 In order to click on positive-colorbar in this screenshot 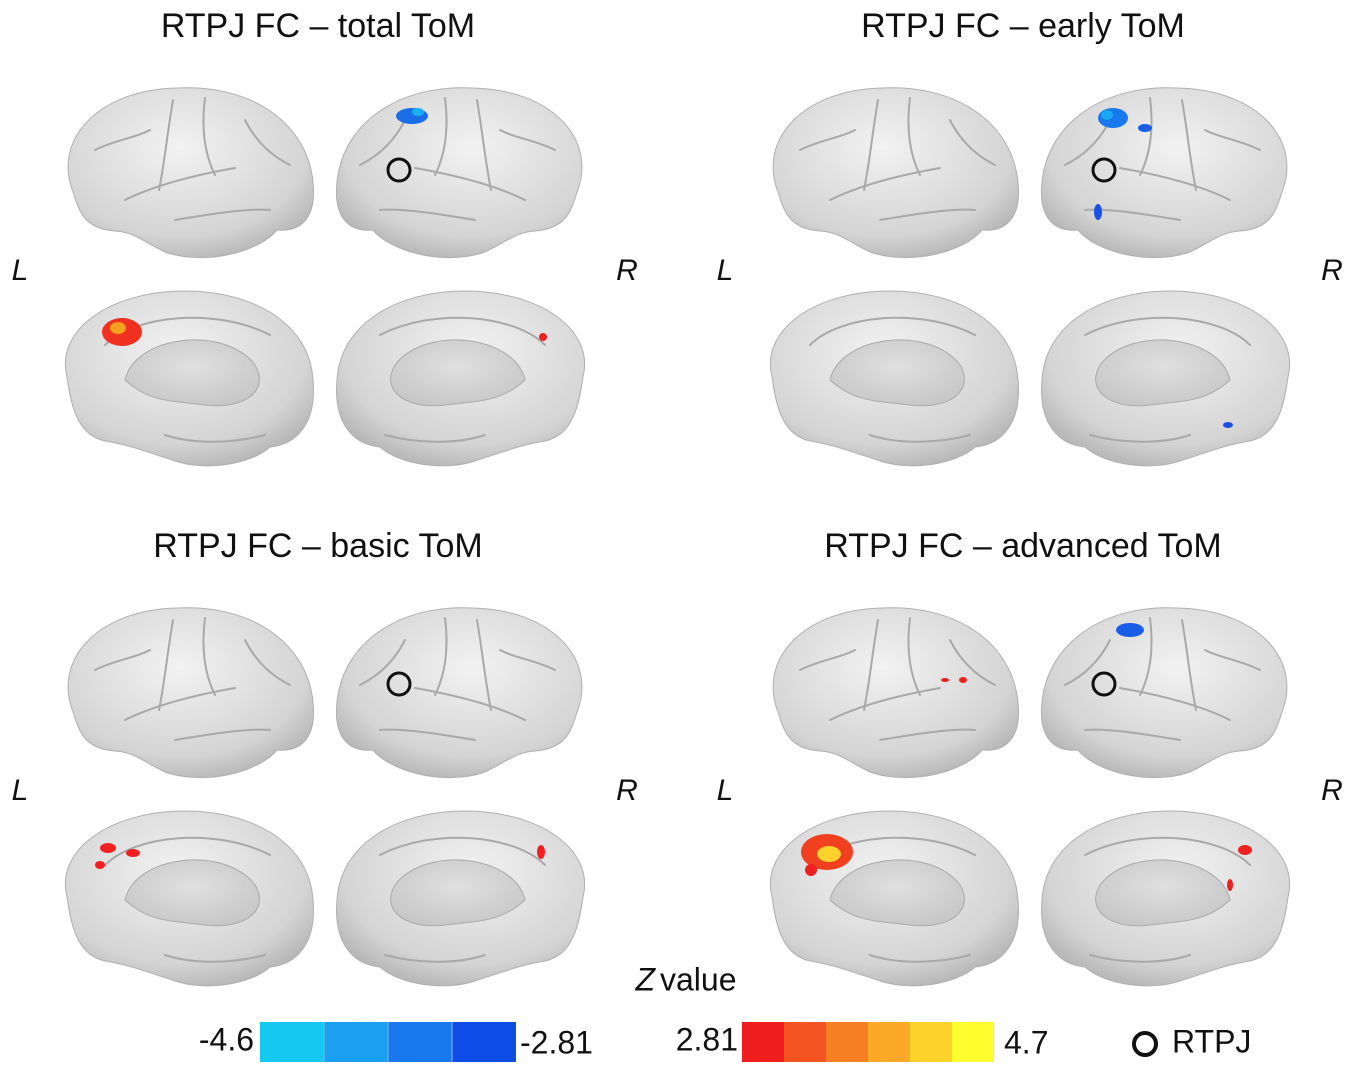, I will do `click(868, 1042)`.